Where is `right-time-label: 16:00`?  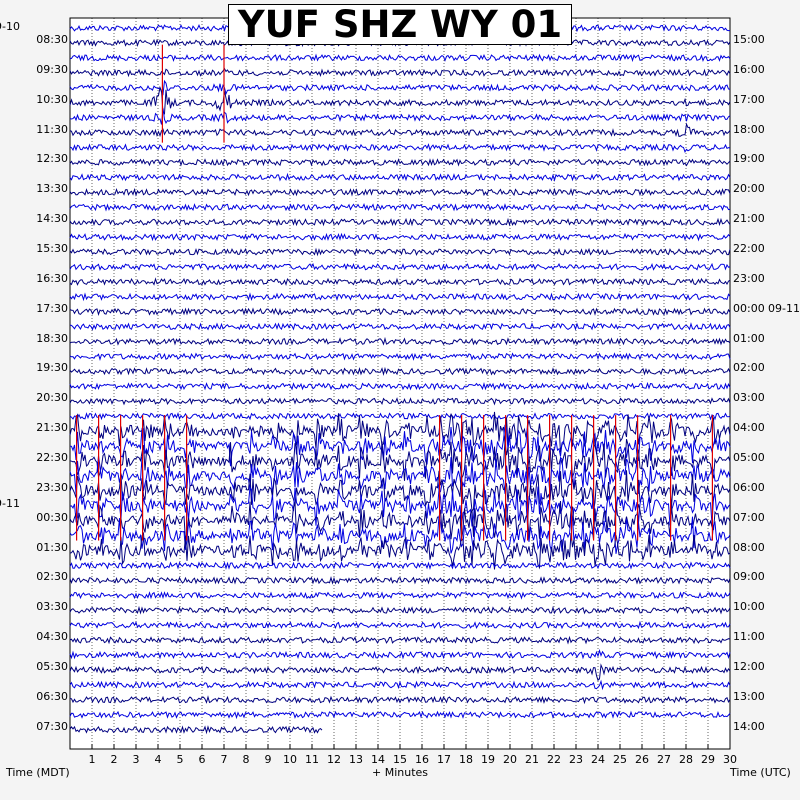
right-time-label: 16:00 is located at coordinates (749, 69).